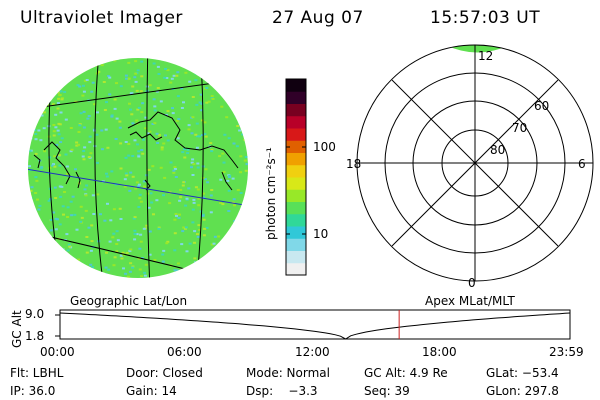 This screenshot has width=600, height=400. What do you see at coordinates (406, 373) in the screenshot?
I see `info-gc-alt: GC Alt: 4.9 Re` at bounding box center [406, 373].